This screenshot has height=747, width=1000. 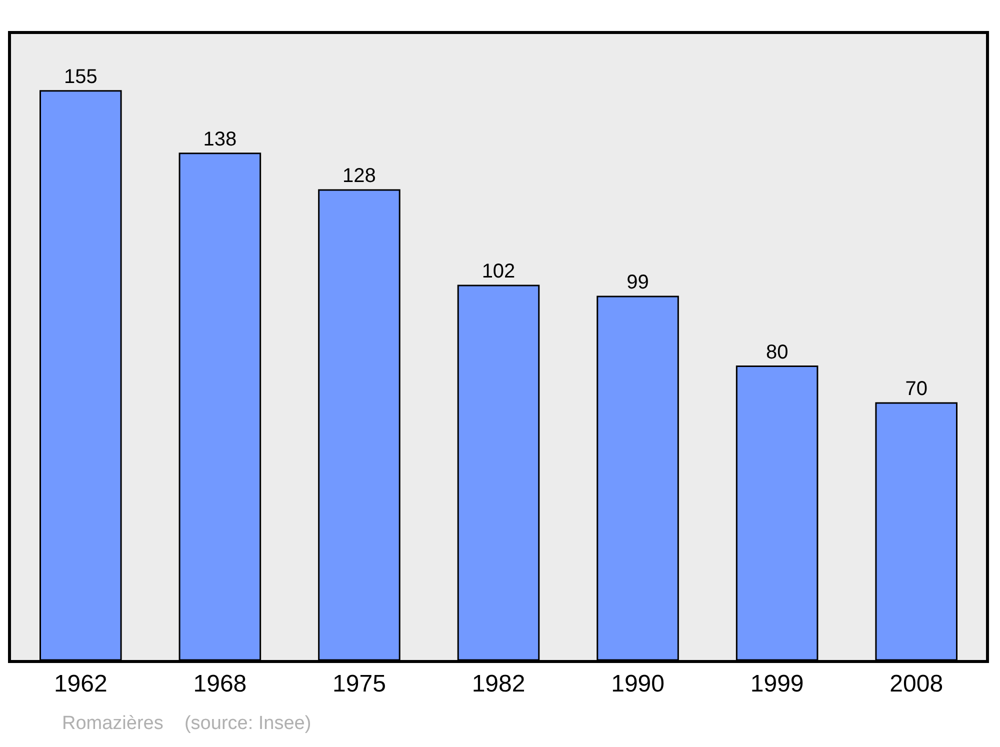 What do you see at coordinates (359, 684) in the screenshot?
I see `x-tick-label: 1975` at bounding box center [359, 684].